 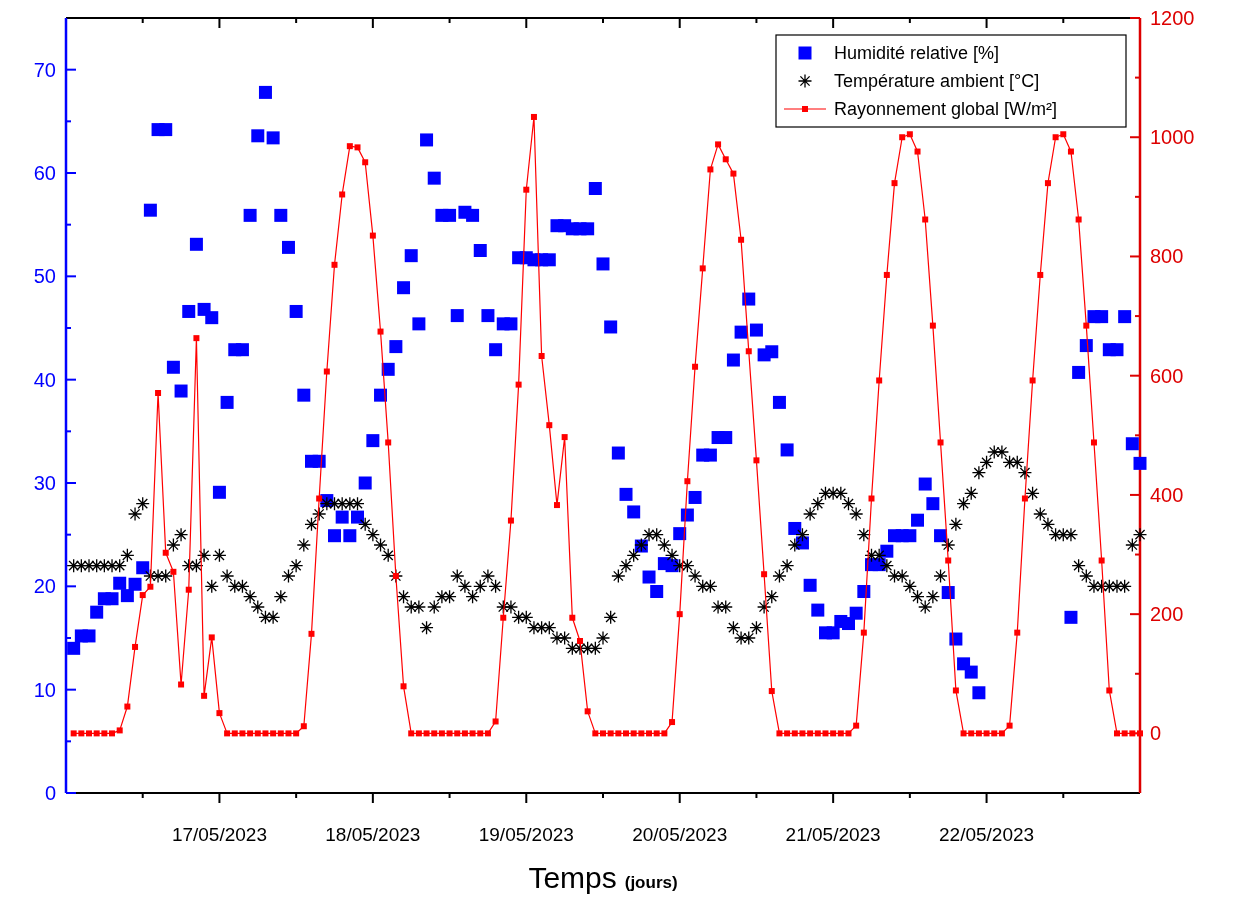 What do you see at coordinates (44, 276) in the screenshot?
I see `y-tick-label: 50` at bounding box center [44, 276].